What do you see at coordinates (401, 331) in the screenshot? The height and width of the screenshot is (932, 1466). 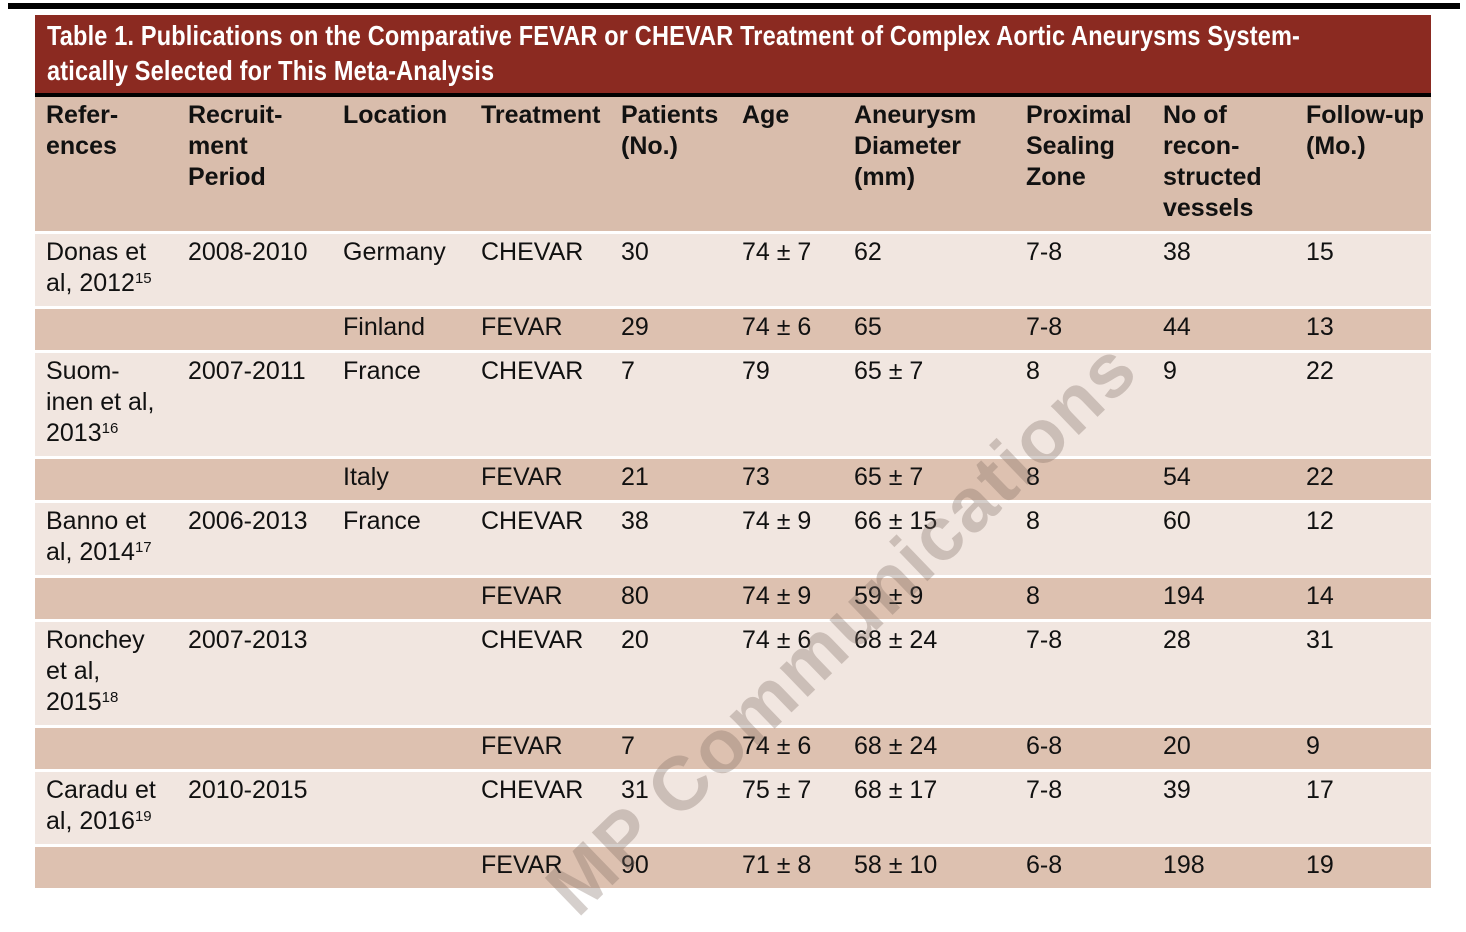 I see `cell-location: Finland` at bounding box center [401, 331].